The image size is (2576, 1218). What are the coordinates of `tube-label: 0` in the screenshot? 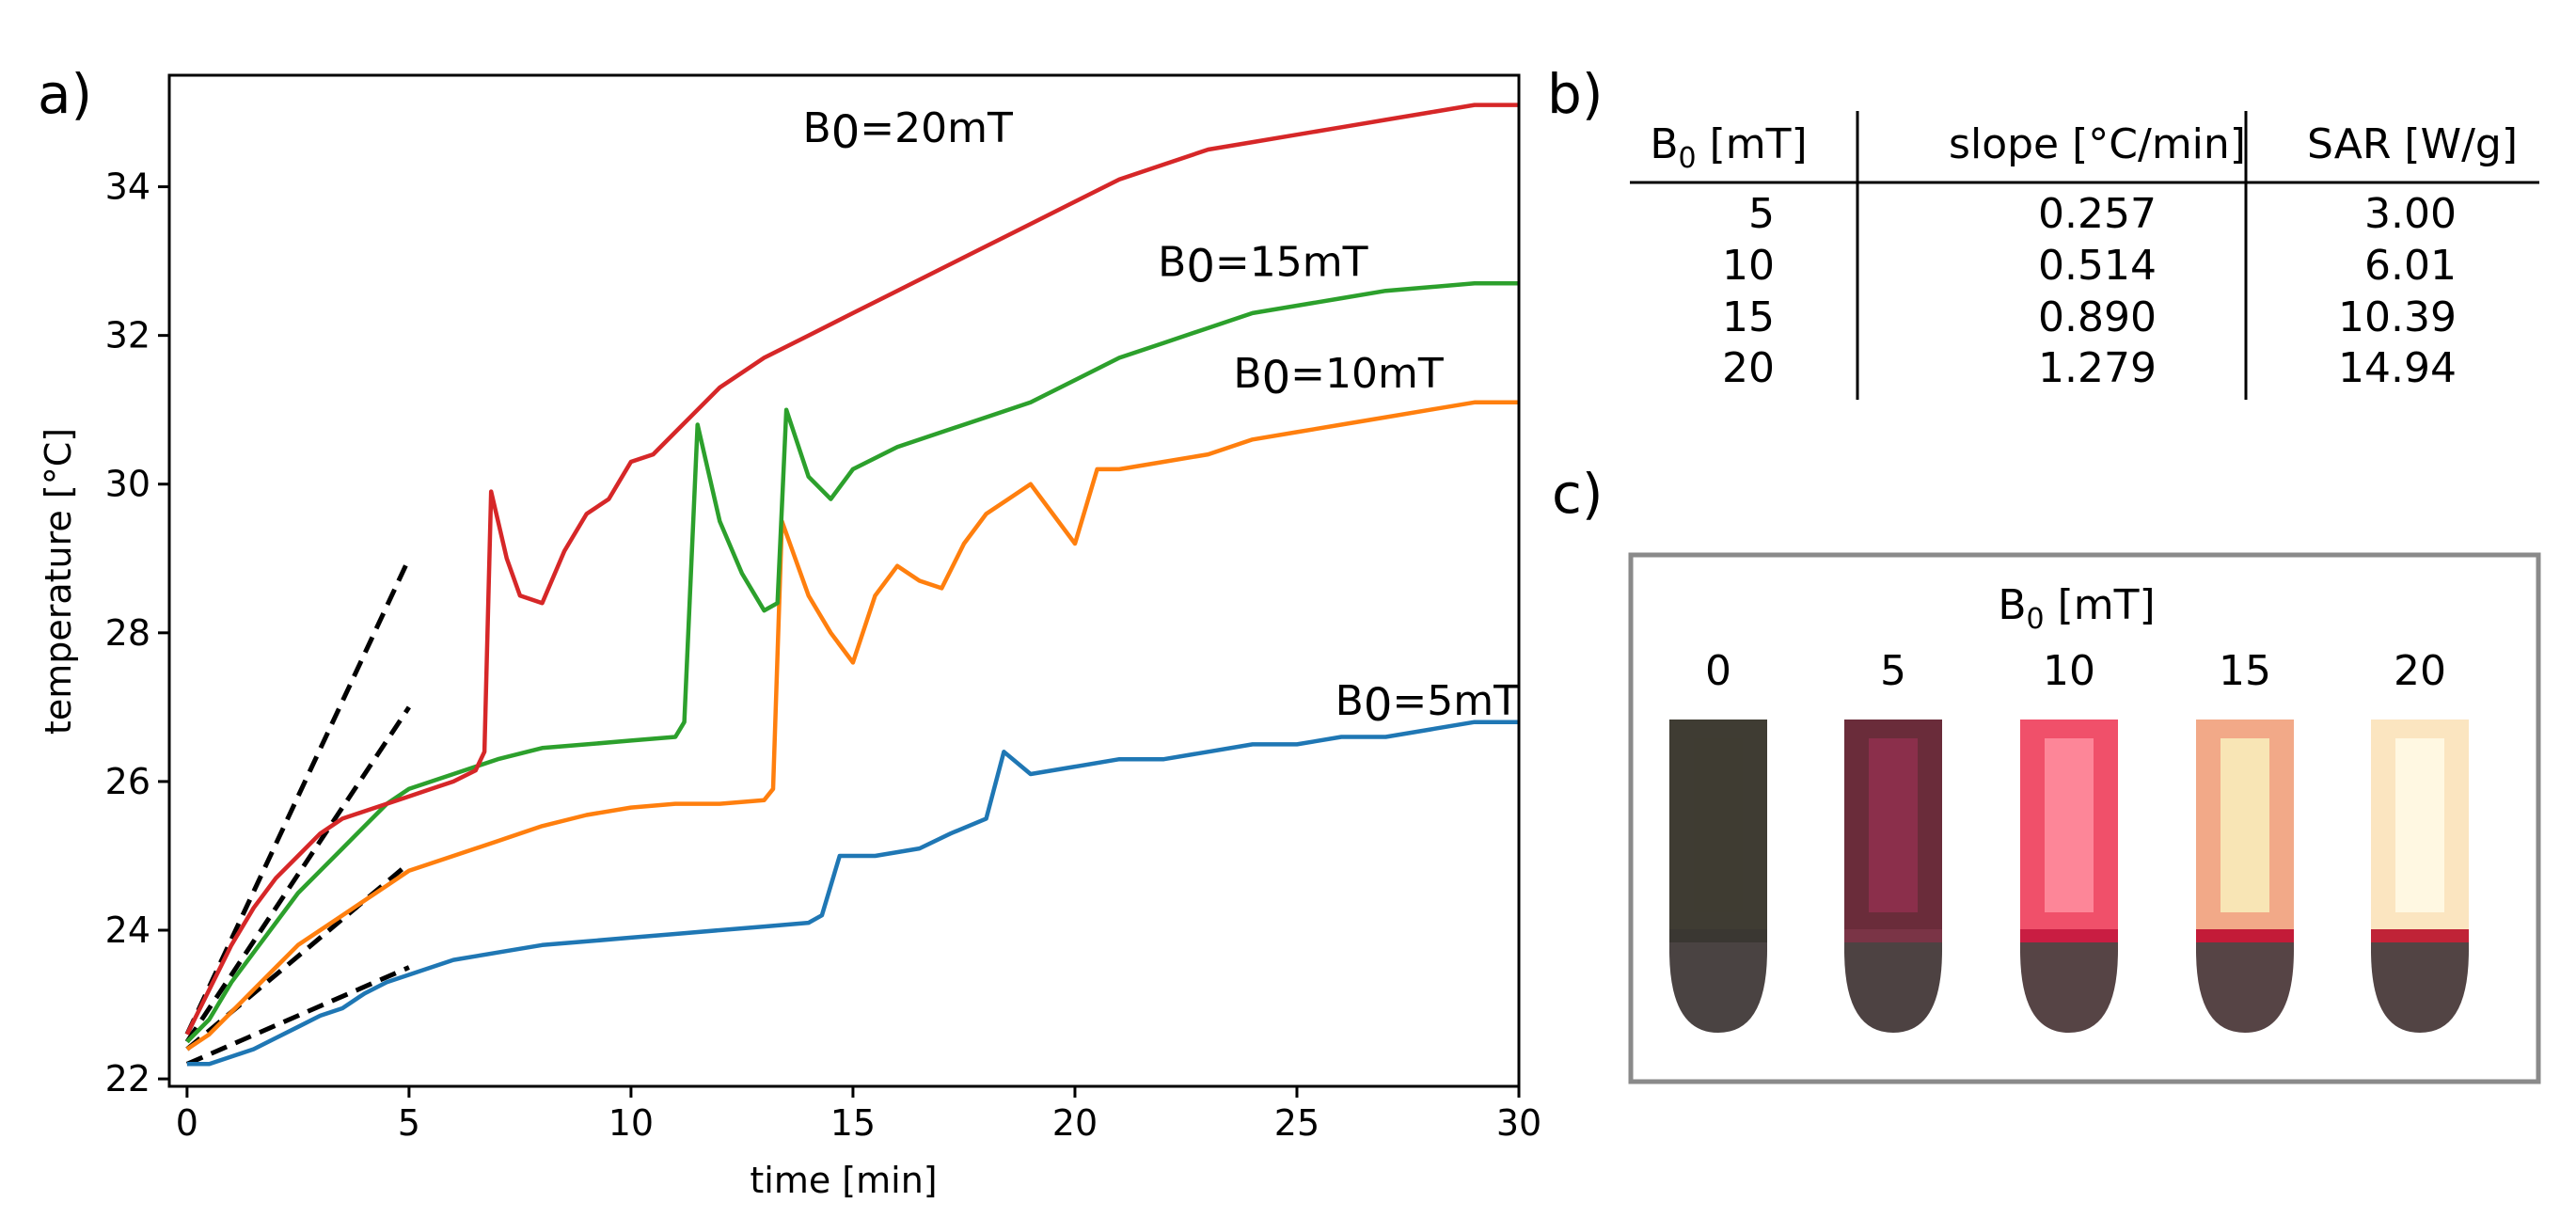 It's located at (1718, 671).